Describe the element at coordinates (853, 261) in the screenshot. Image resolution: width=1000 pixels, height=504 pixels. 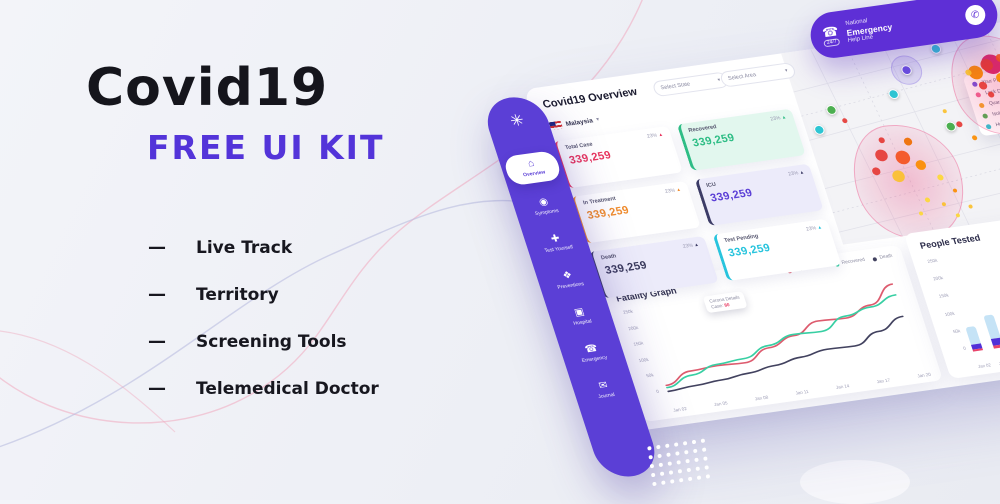
I see `legend-label: Recovered` at that location.